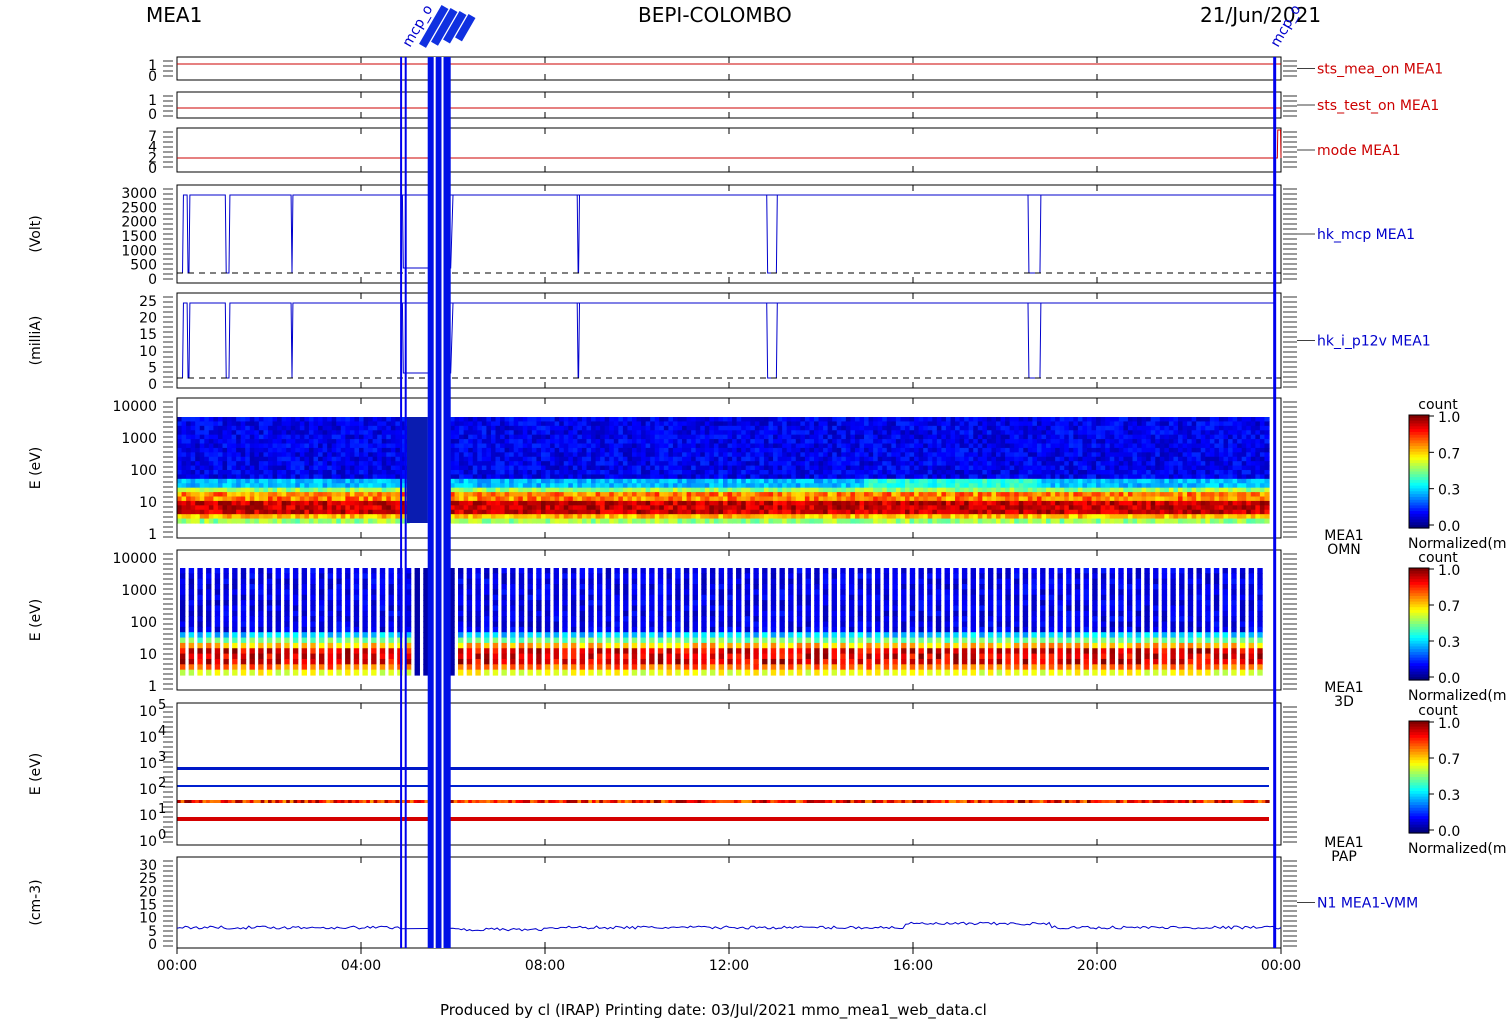 This screenshot has height=1020, width=1512. What do you see at coordinates (723, 470) in the screenshot?
I see `omn-spectrogram` at bounding box center [723, 470].